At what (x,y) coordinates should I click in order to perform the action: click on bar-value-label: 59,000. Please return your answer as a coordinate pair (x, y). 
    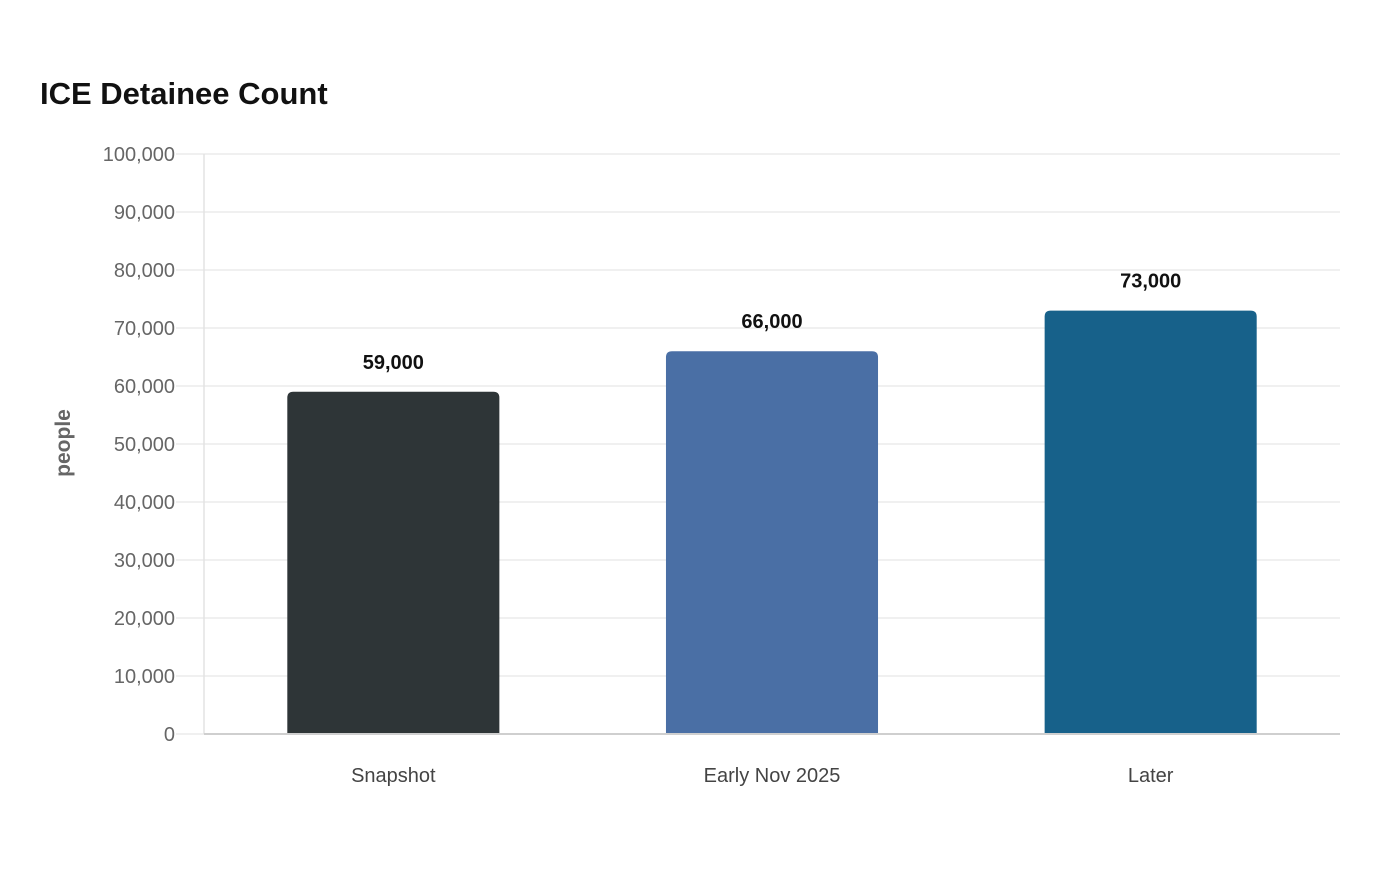
    Looking at the image, I should click on (393, 363).